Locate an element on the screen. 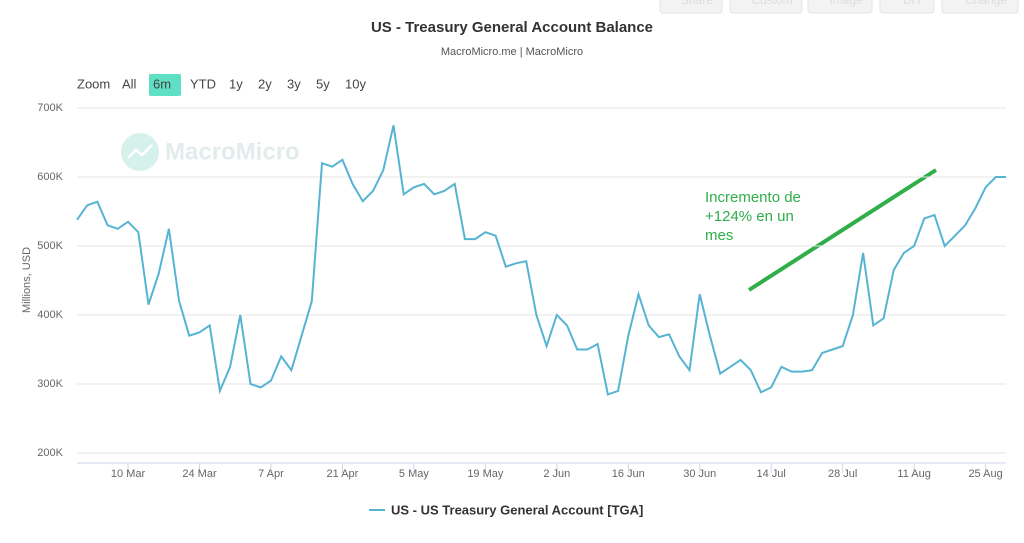 Image resolution: width=1024 pixels, height=543 pixels. x-tick-label: 11 Aug is located at coordinates (913, 474).